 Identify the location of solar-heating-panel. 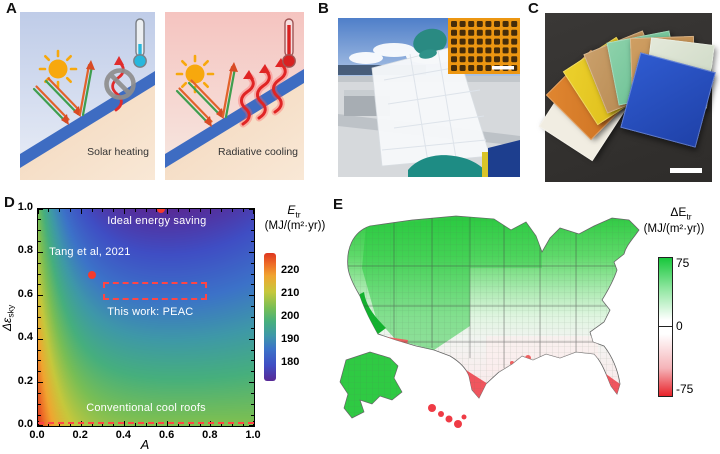
(87, 96).